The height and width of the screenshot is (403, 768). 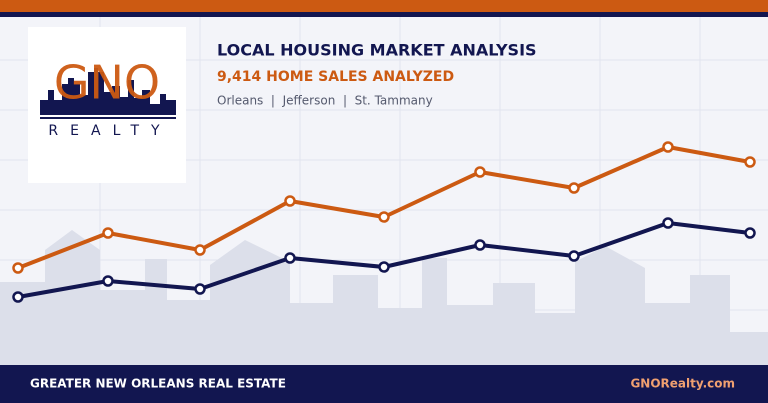 What do you see at coordinates (109, 131) in the screenshot?
I see `logo-tagline: REALTY` at bounding box center [109, 131].